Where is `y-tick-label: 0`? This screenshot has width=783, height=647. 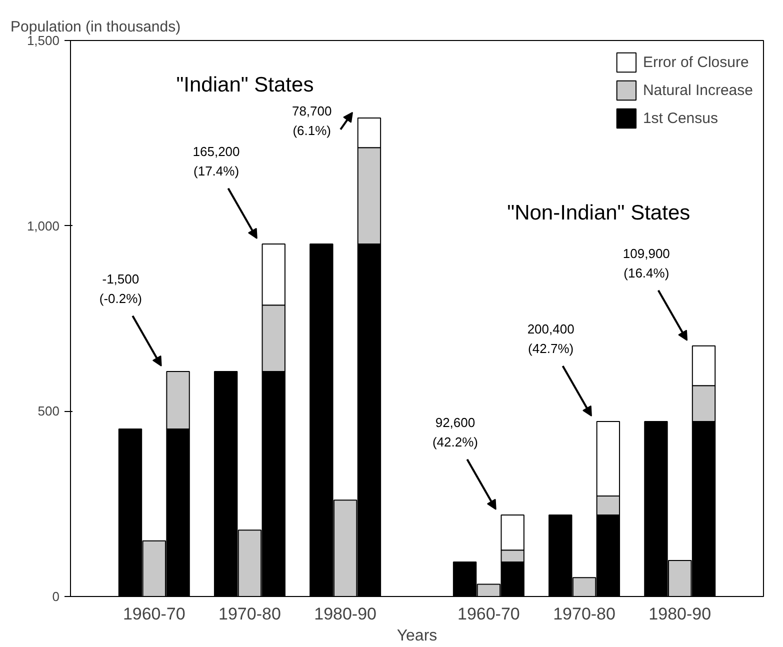 y-tick-label: 0 is located at coordinates (56, 596).